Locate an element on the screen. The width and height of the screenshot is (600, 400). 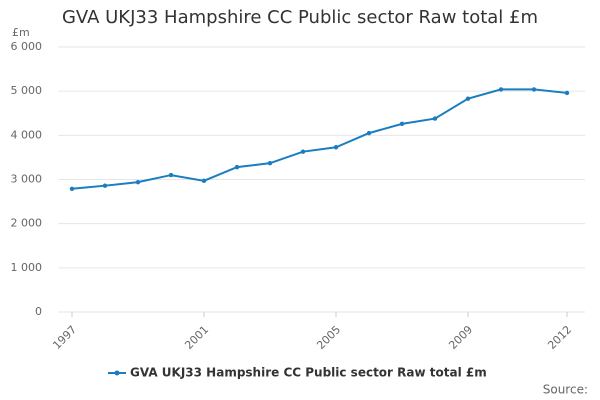
x-tick-label: 2012 is located at coordinates (559, 337).